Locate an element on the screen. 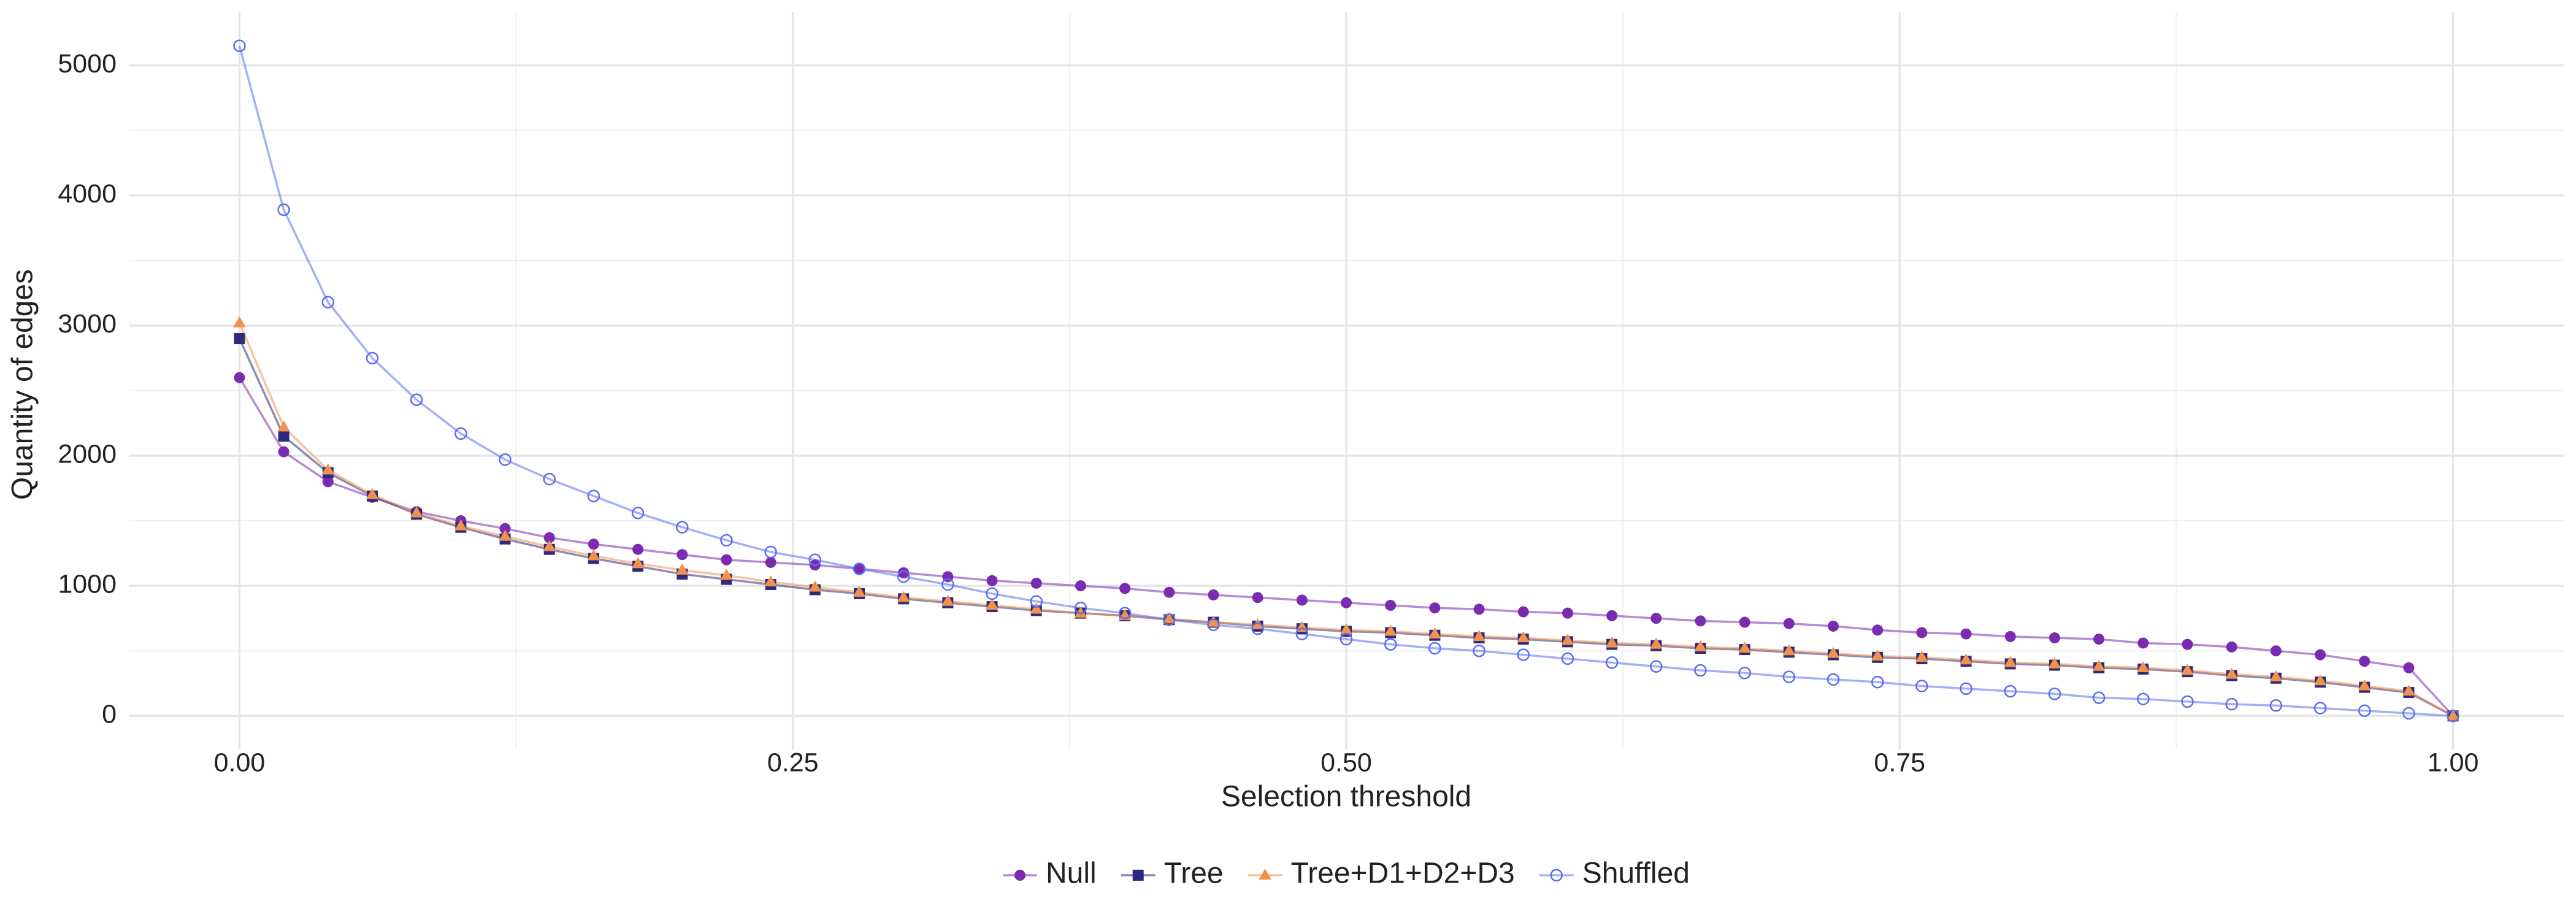 The width and height of the screenshot is (2576, 920). legend-item: Null is located at coordinates (1050, 873).